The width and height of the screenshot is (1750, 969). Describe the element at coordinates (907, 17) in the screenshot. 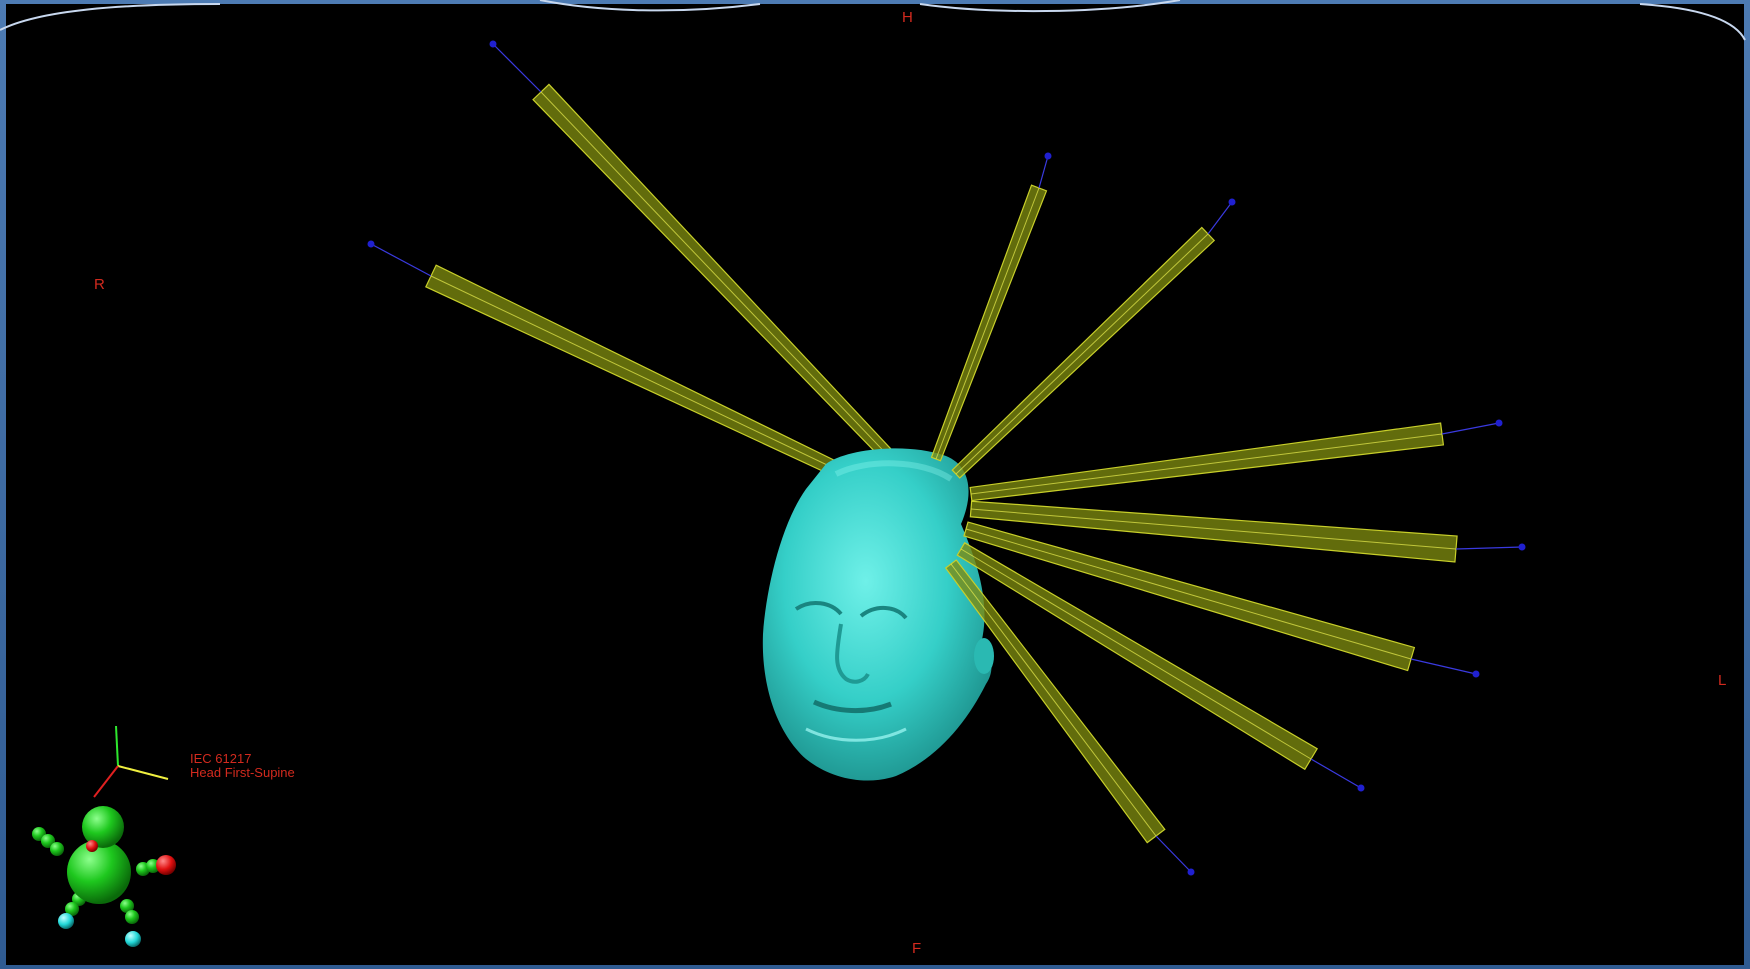

I see `orientation-label-head: H` at that location.